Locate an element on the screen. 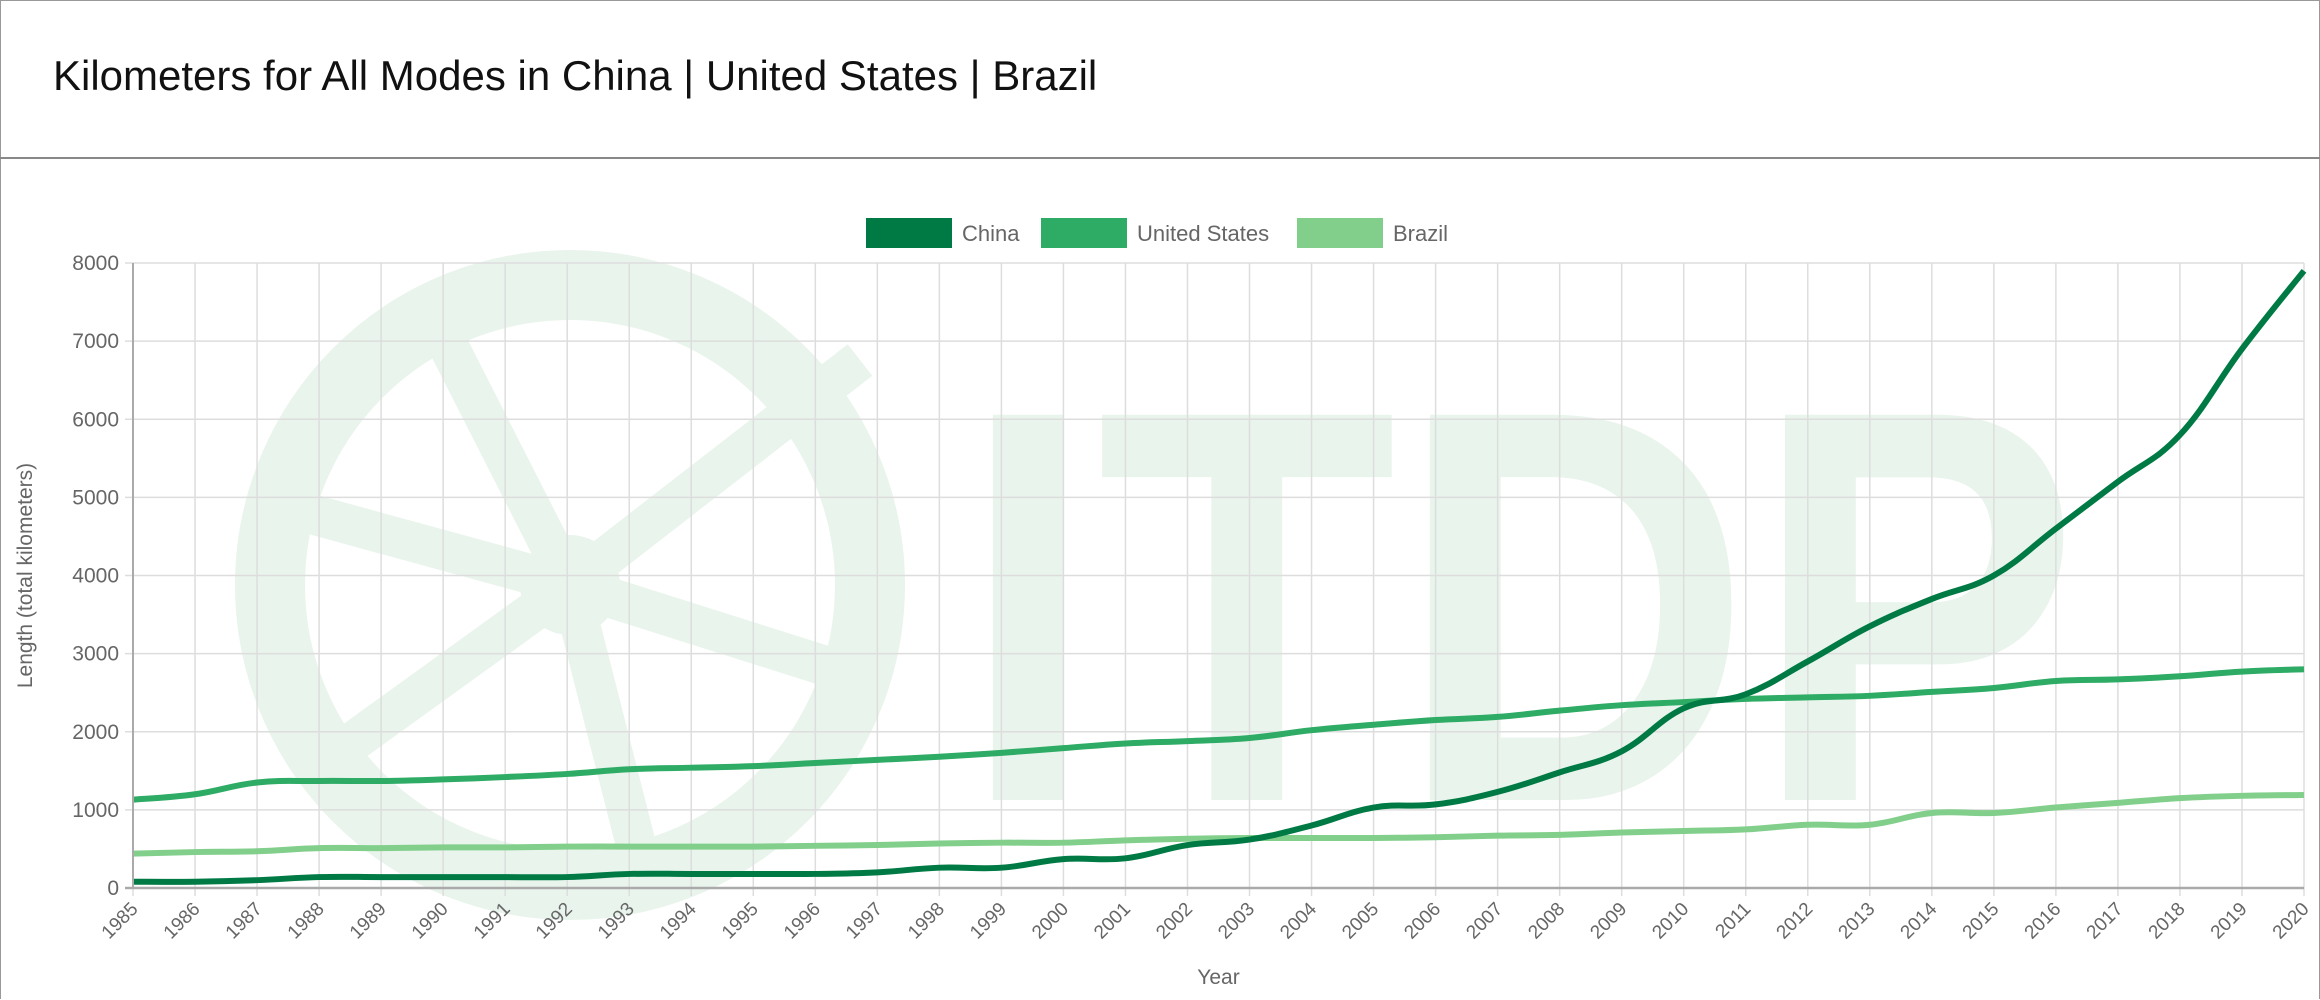 The width and height of the screenshot is (2320, 1000). legend-item-brazil: Brazil is located at coordinates (1372, 233).